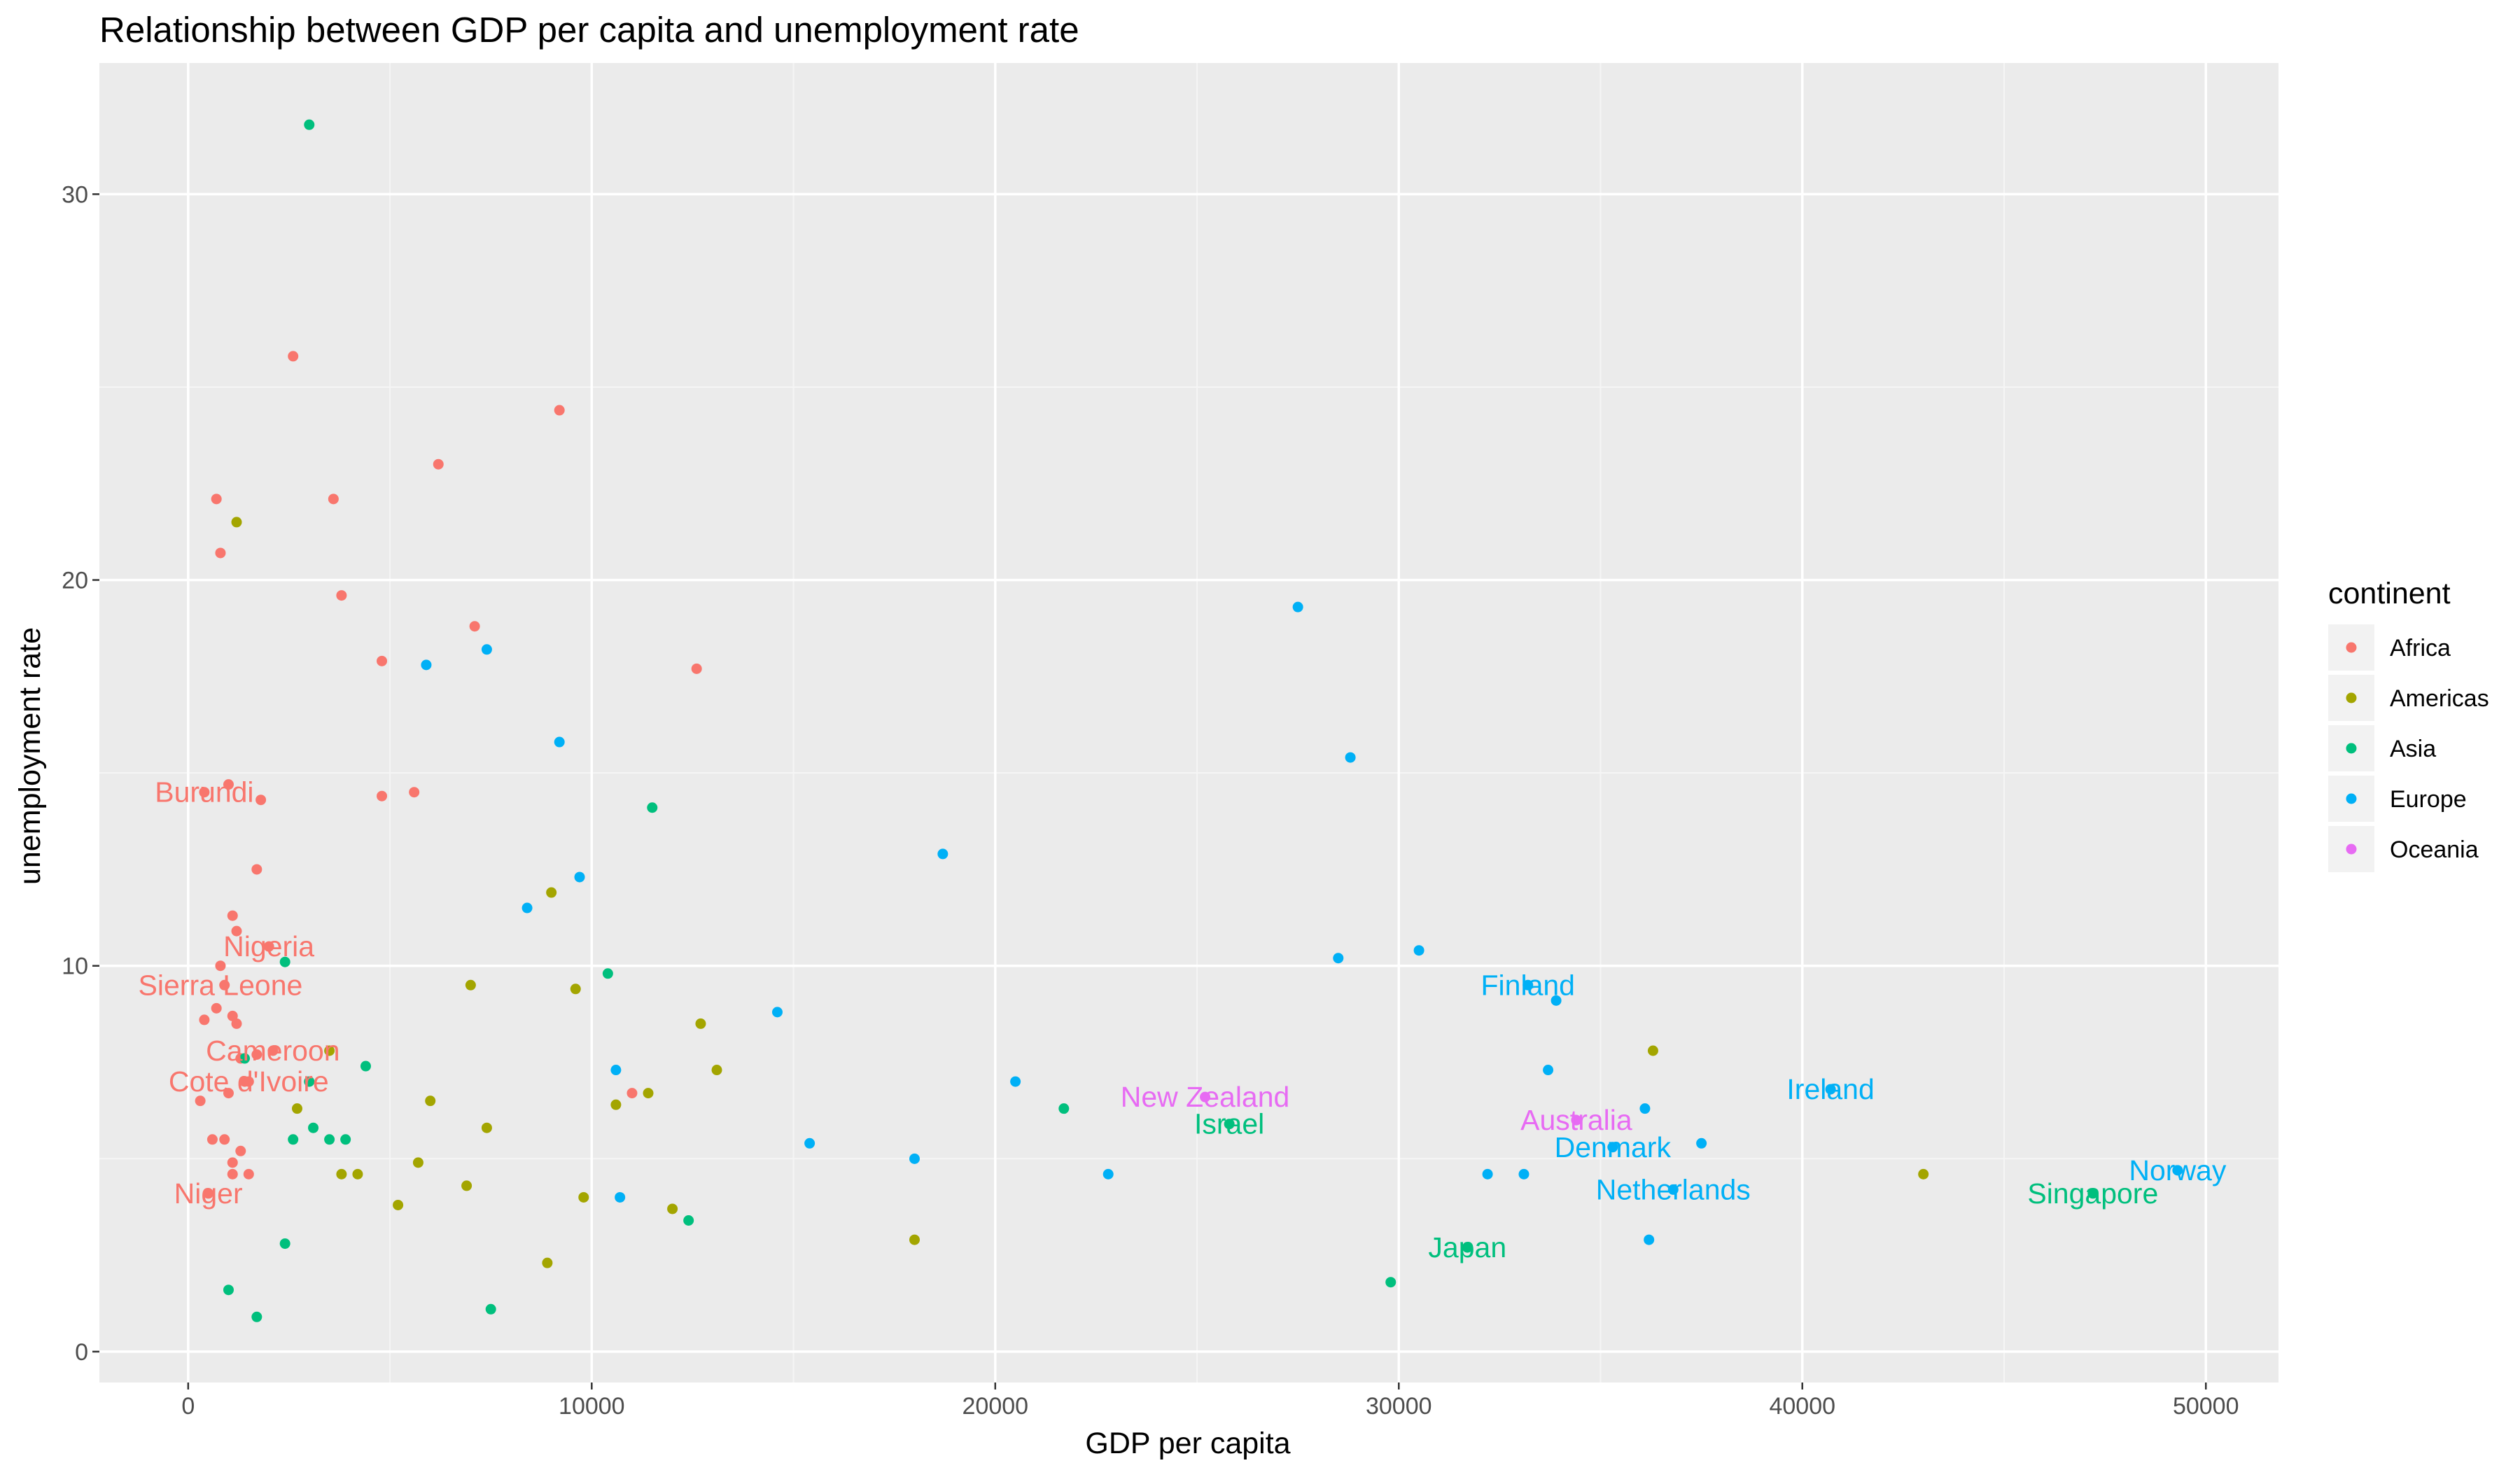 The width and height of the screenshot is (2520, 1470). Describe the element at coordinates (2420, 648) in the screenshot. I see `legend-label: Africa` at that location.